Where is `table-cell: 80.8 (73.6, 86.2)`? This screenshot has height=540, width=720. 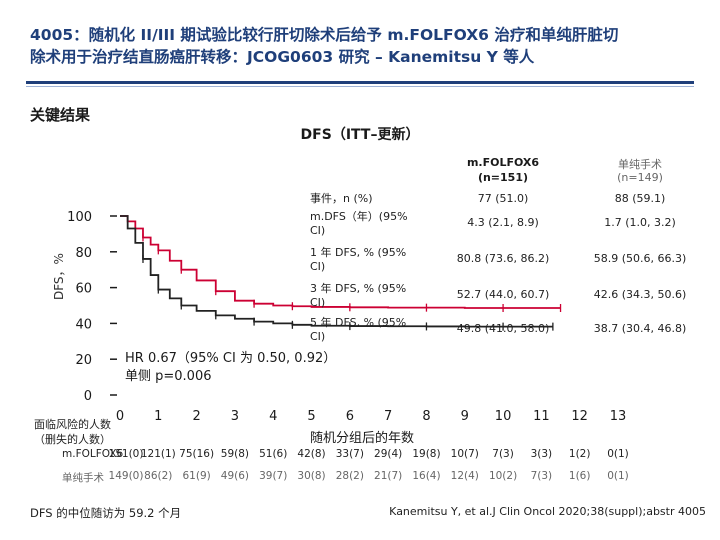 table-cell: 80.8 (73.6, 86.2) is located at coordinates (503, 258).